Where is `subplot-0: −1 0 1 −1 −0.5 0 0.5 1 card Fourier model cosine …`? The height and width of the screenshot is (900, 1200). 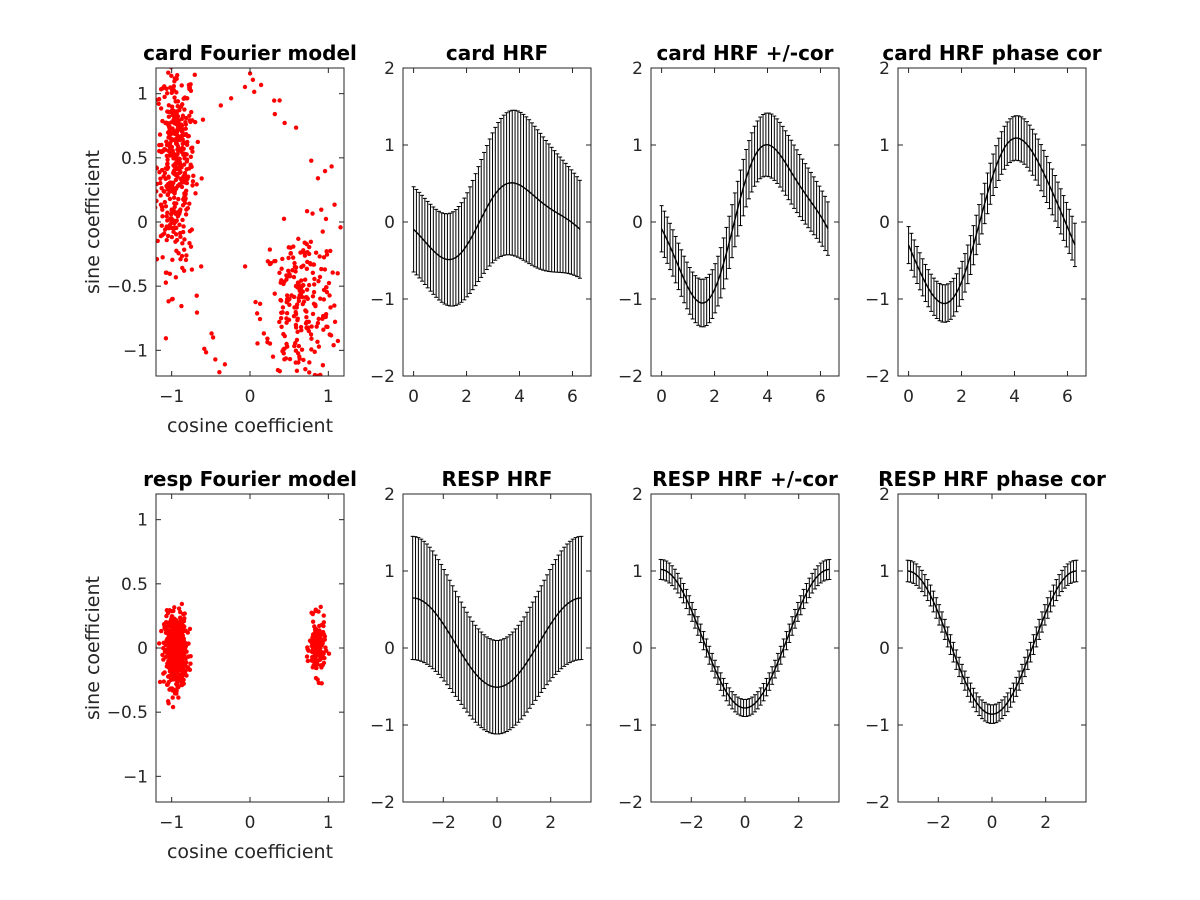
subplot-0: −1 0 1 −1 −0.5 0 0.5 1 card Fourier model cosine … is located at coordinates (219, 239).